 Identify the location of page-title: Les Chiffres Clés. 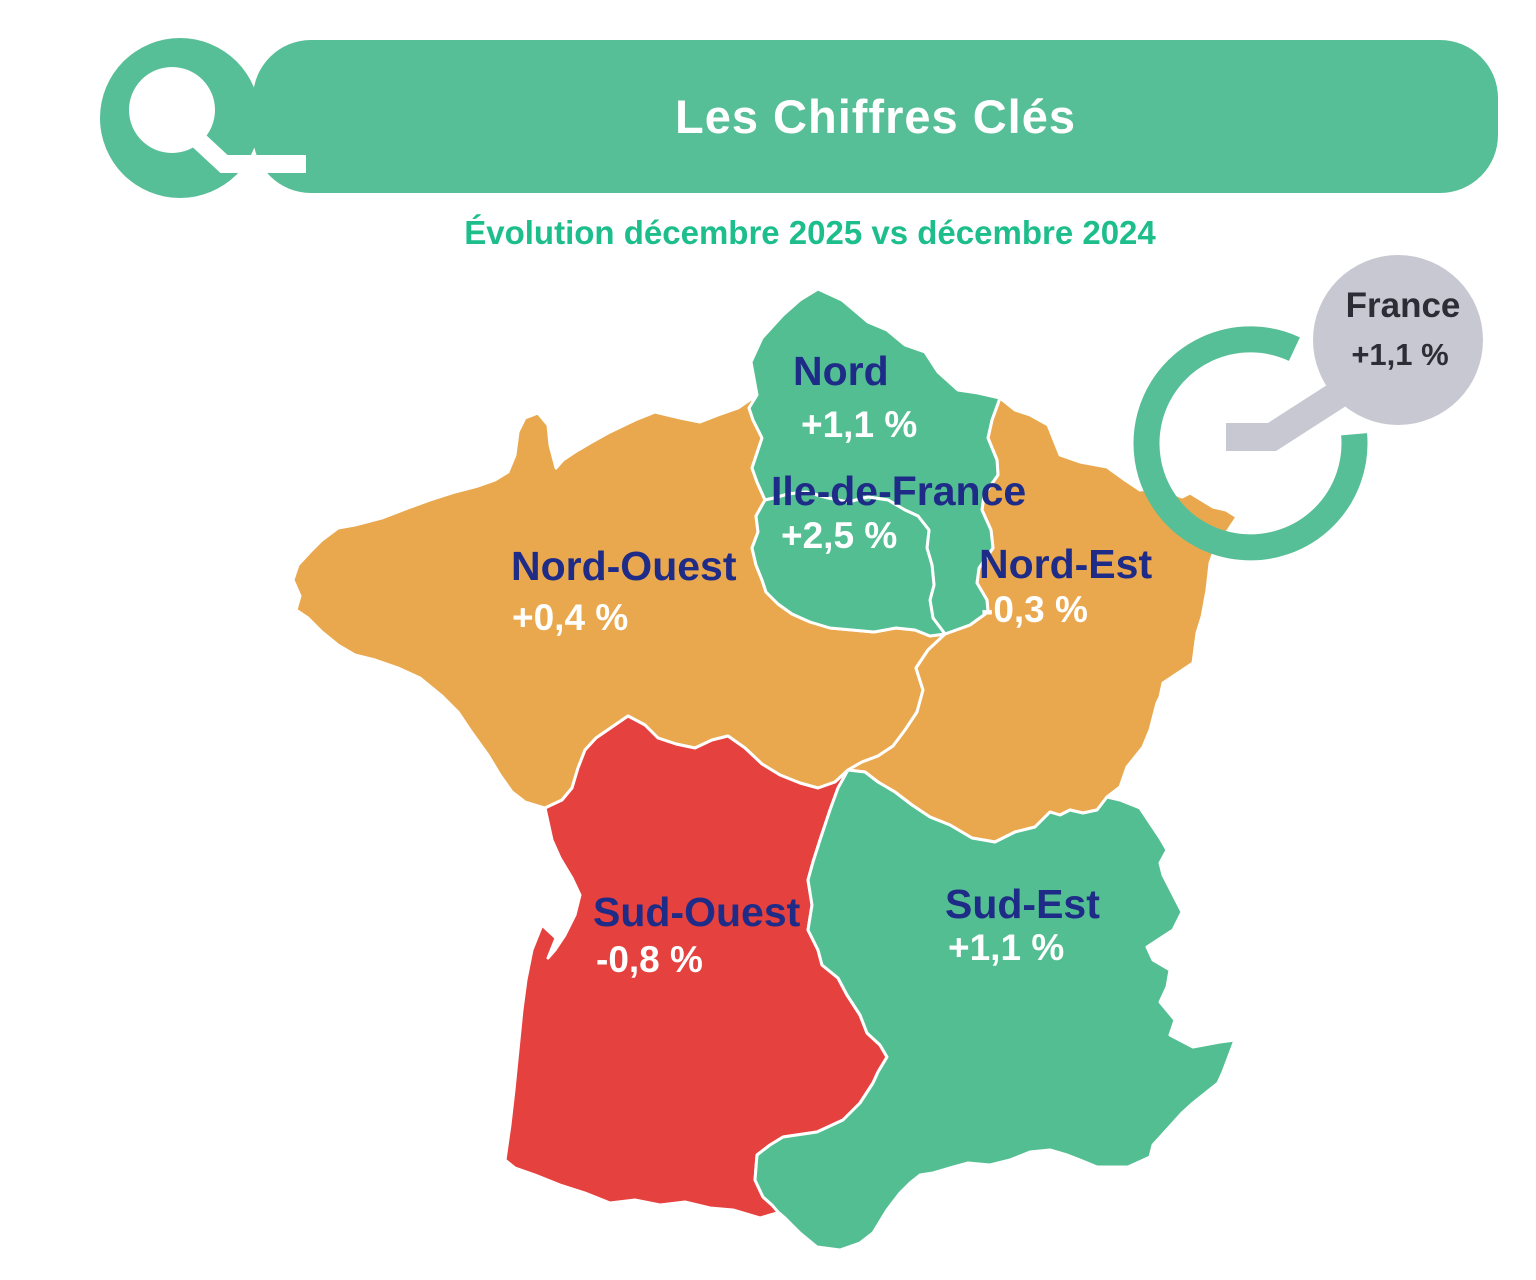
(875, 116).